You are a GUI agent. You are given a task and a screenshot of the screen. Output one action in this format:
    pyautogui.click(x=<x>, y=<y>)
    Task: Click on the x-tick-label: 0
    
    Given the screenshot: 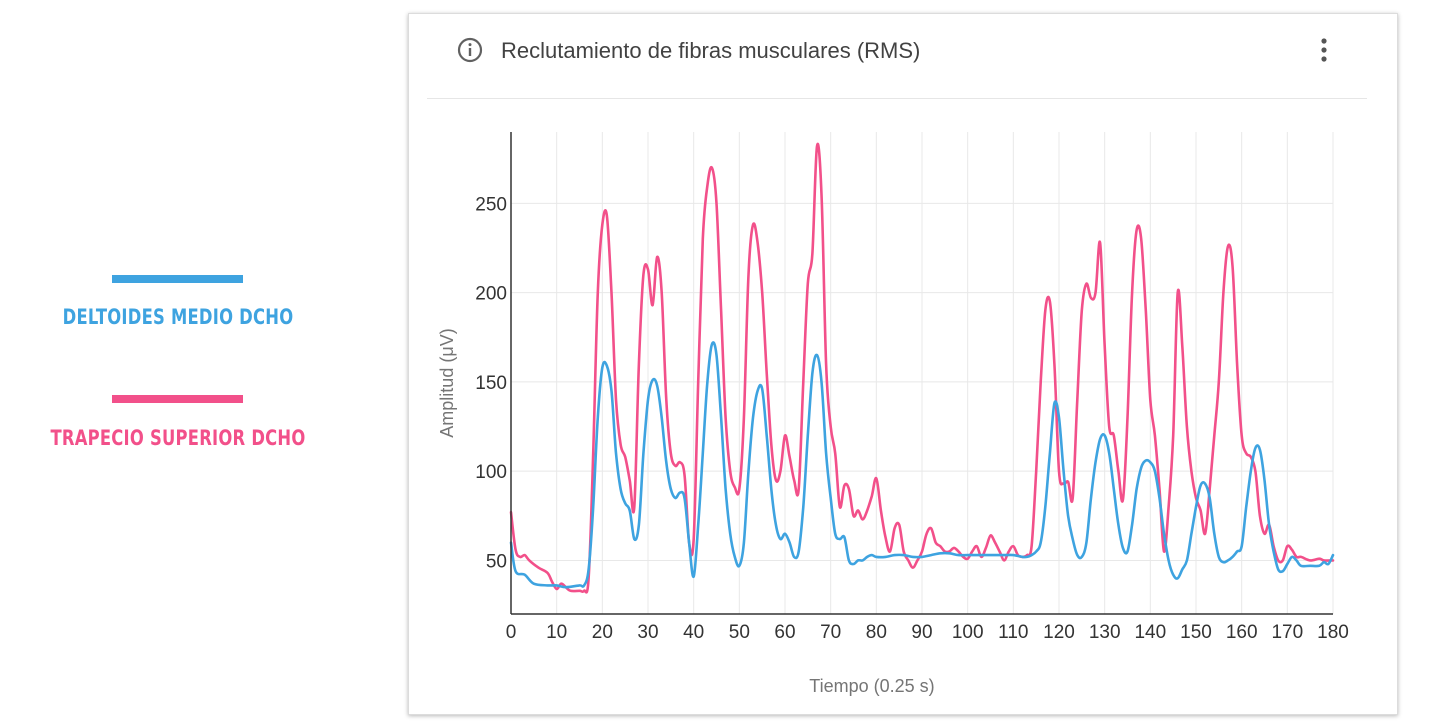 What is the action you would take?
    pyautogui.click(x=511, y=632)
    